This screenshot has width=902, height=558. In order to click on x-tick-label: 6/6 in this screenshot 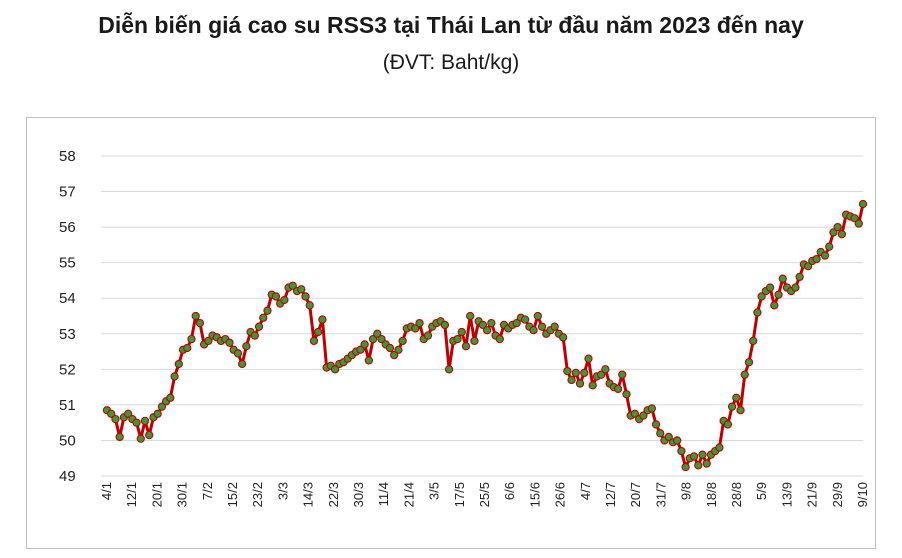, I will do `click(509, 491)`.